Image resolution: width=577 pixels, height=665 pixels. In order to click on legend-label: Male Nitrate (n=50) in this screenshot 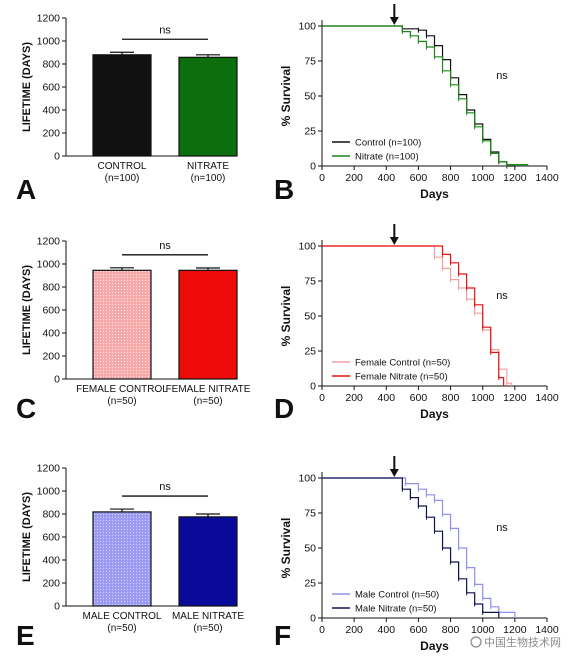, I will do `click(396, 609)`.